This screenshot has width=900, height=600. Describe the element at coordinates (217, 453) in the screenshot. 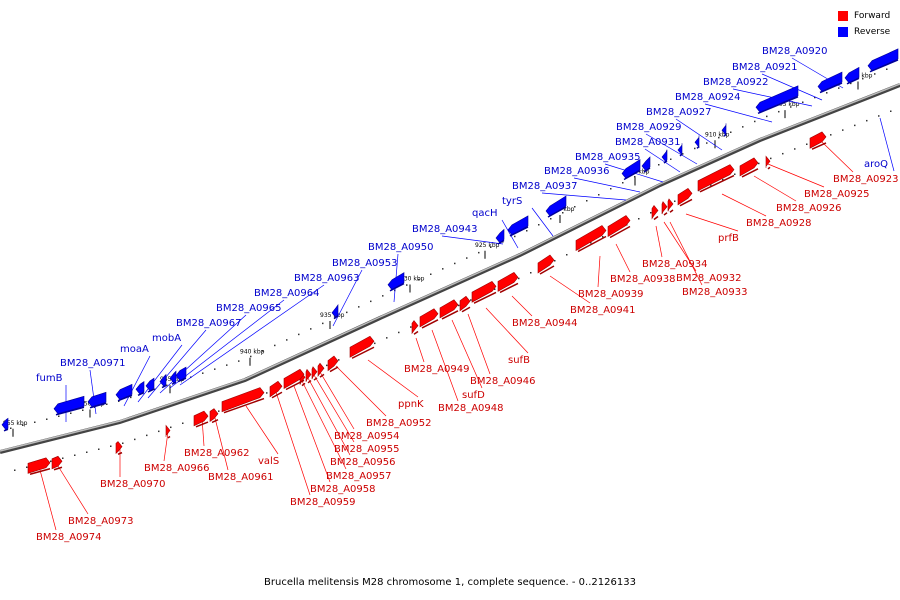

I see `forward-gene-label: BM28_A0962` at that location.